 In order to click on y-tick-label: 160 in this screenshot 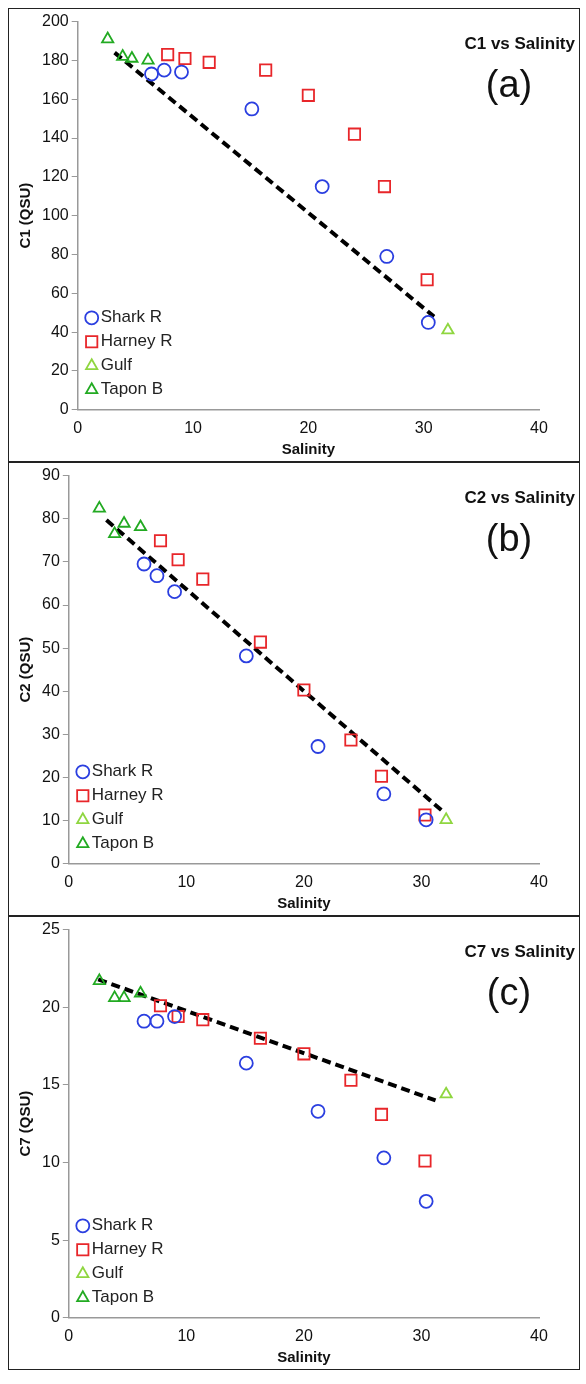, I will do `click(55, 98)`.